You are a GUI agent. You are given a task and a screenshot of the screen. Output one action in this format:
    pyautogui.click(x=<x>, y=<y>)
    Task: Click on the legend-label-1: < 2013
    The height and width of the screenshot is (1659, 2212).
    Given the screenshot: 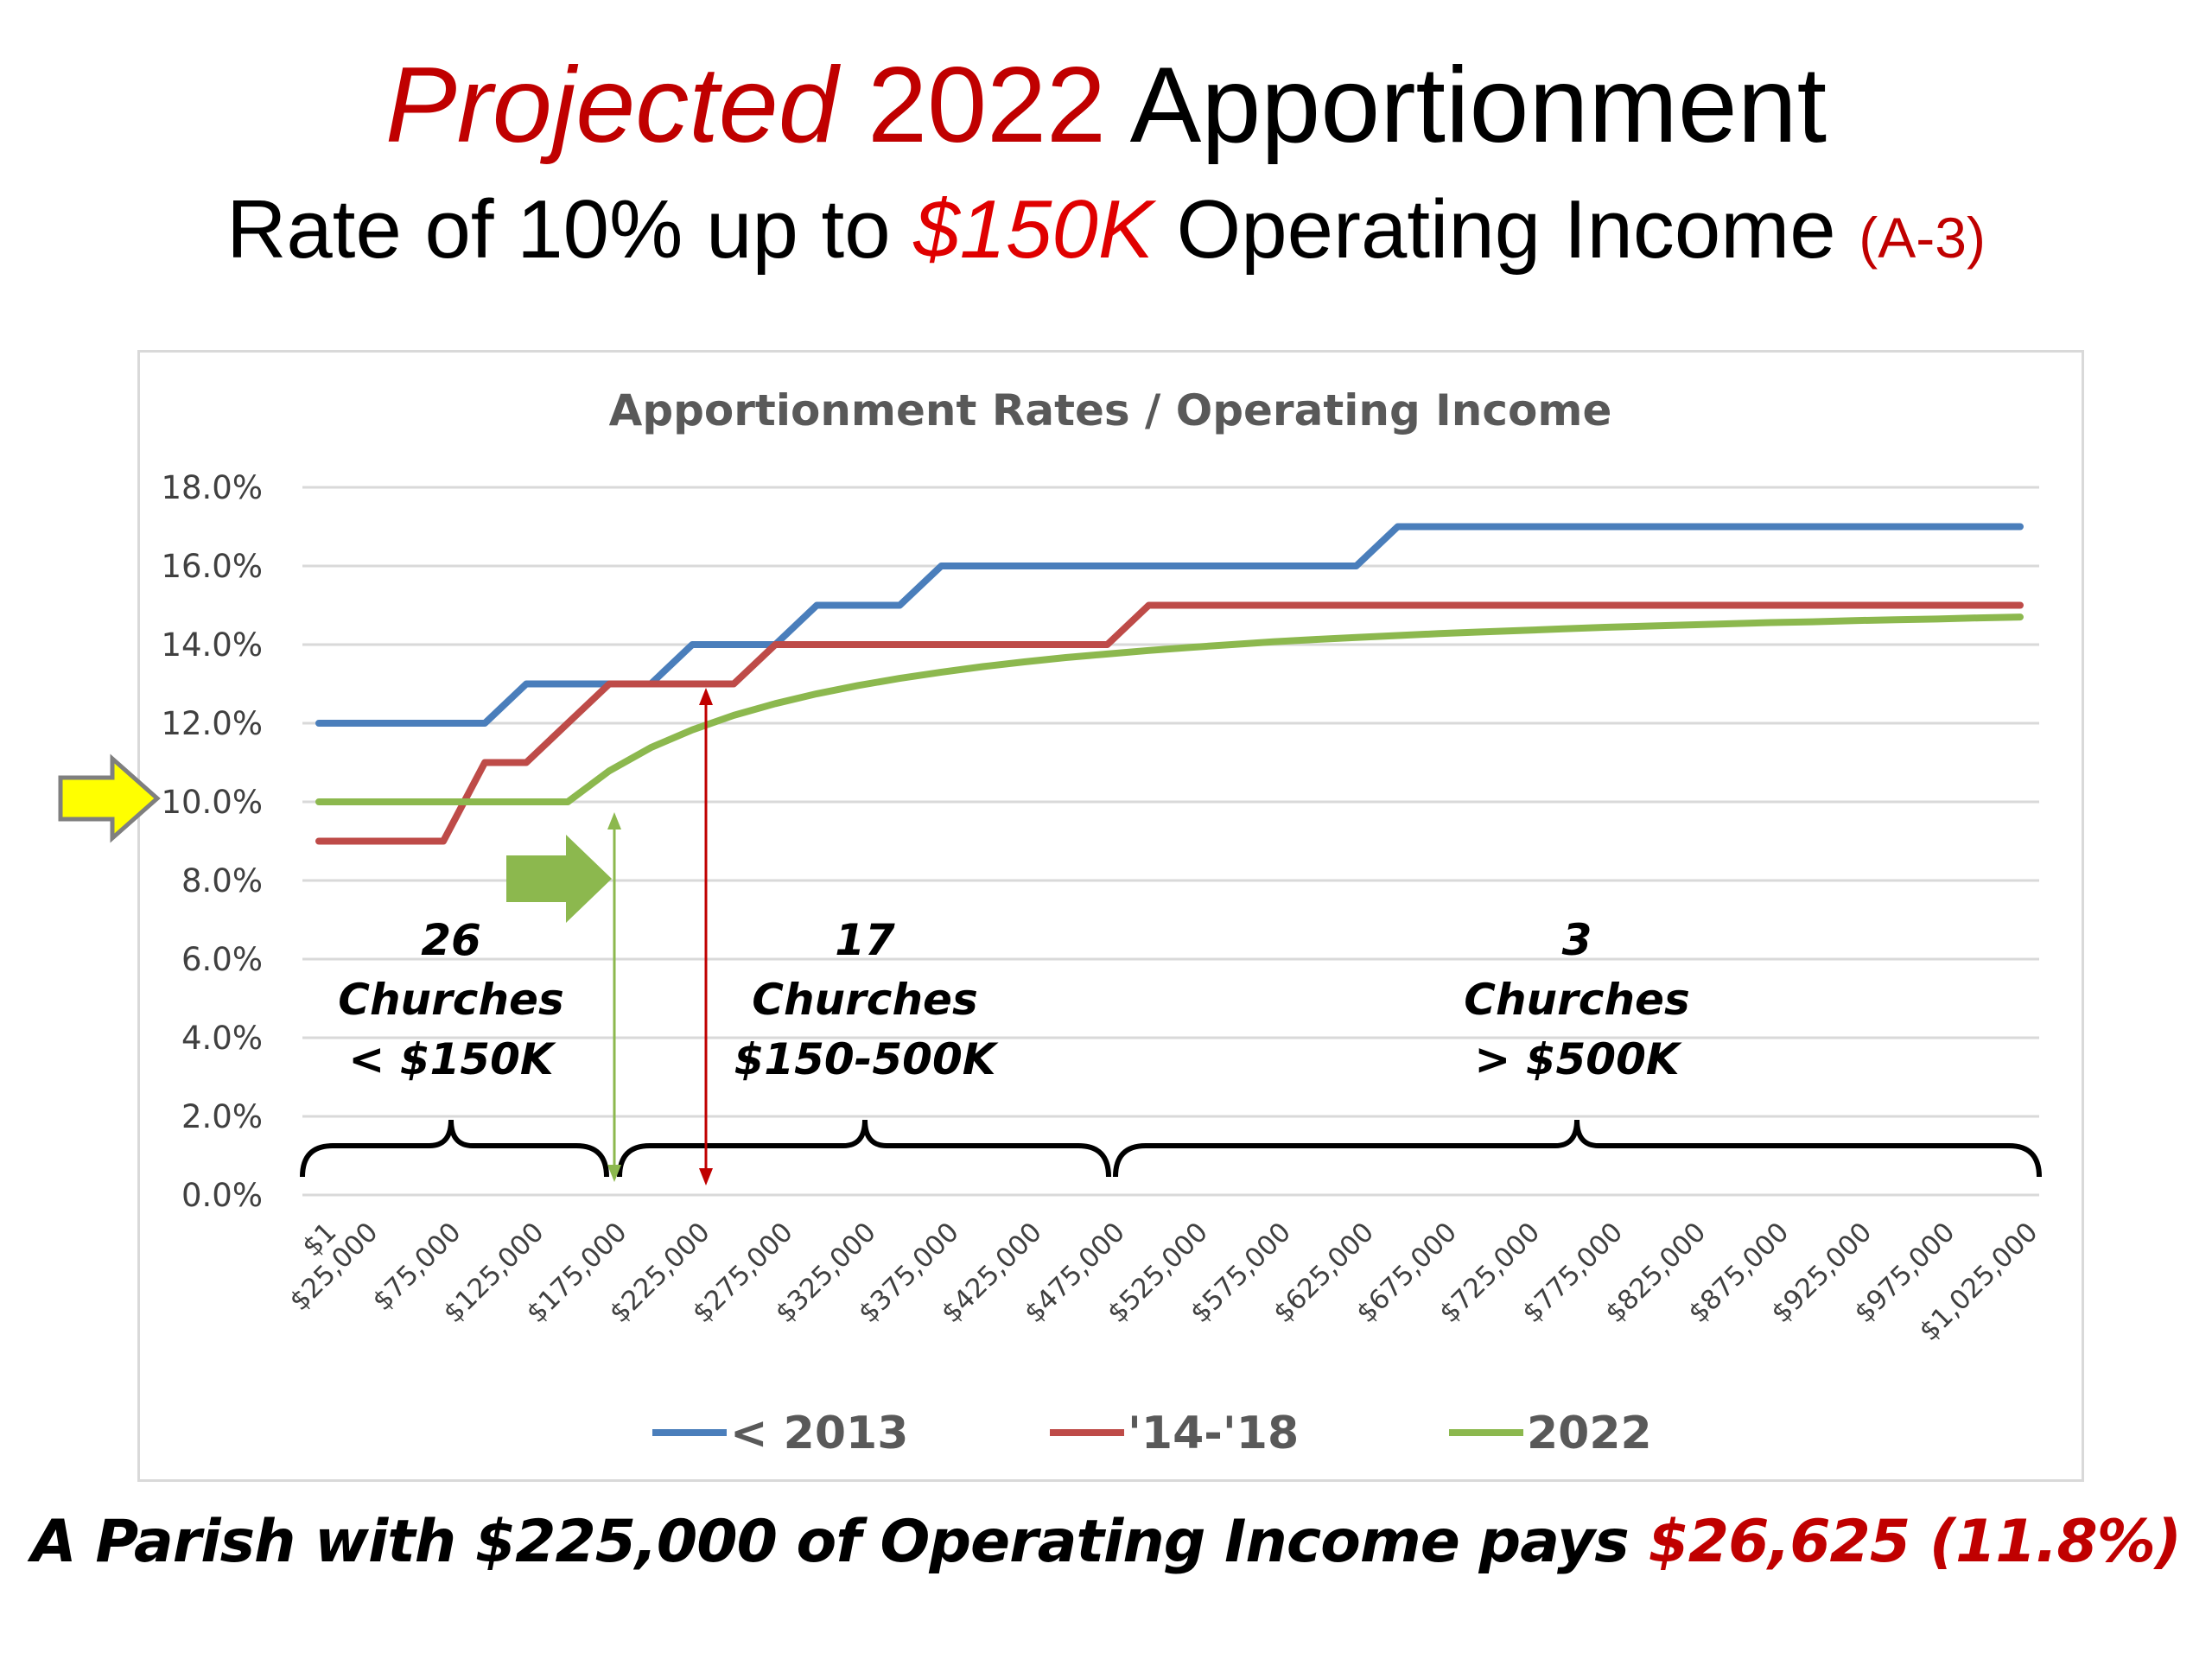 What is the action you would take?
    pyautogui.click(x=819, y=1433)
    